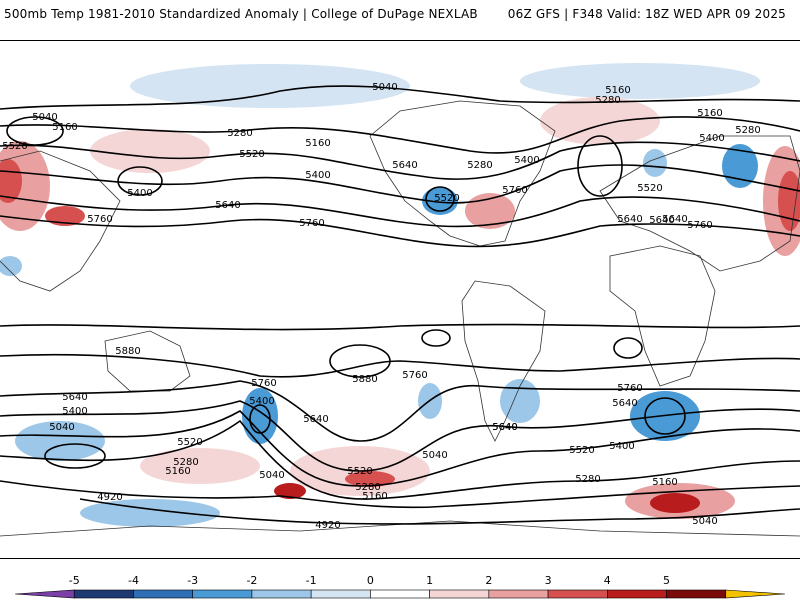  I want to click on antarctica-coast, so click(400, 528).